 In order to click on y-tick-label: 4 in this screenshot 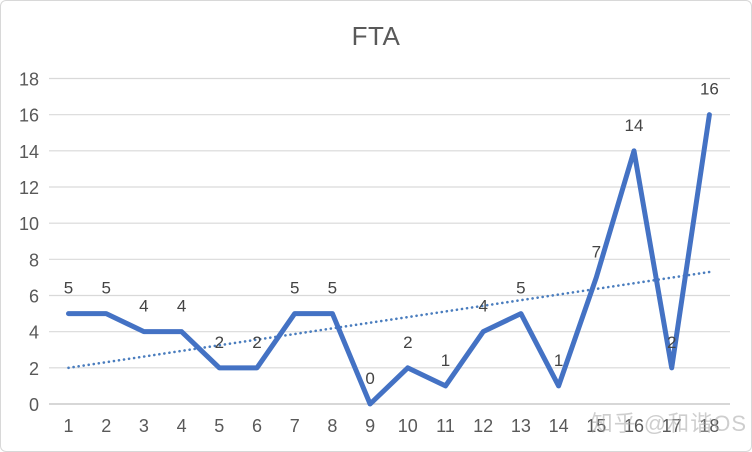, I will do `click(34, 333)`.